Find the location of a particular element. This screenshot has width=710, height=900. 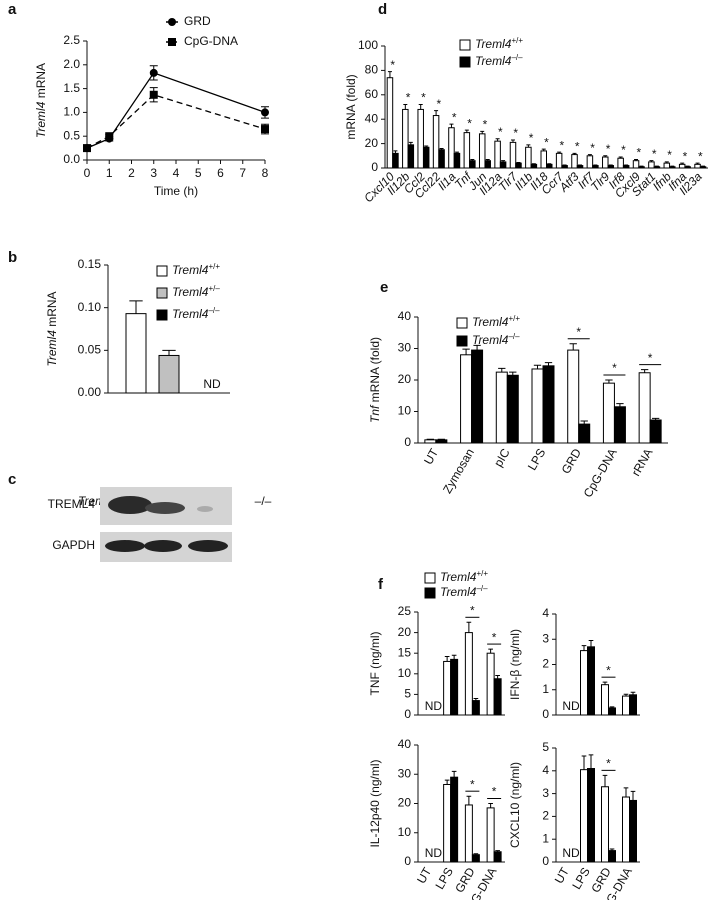

panel-letter: a is located at coordinates (12, 9).